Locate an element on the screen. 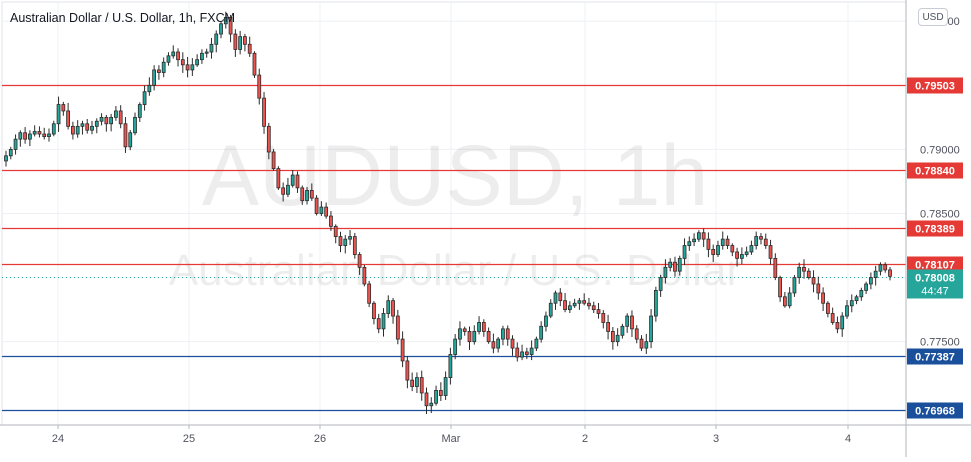  currency-button: USD is located at coordinates (933, 17).